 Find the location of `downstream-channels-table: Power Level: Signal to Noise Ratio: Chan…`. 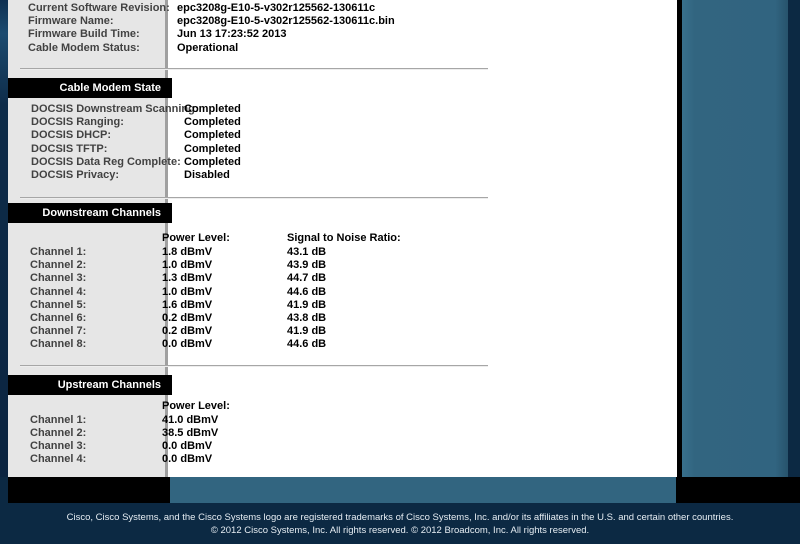

downstream-channels-table: Power Level: Signal to Noise Ratio: Chan… is located at coordinates (215, 292).